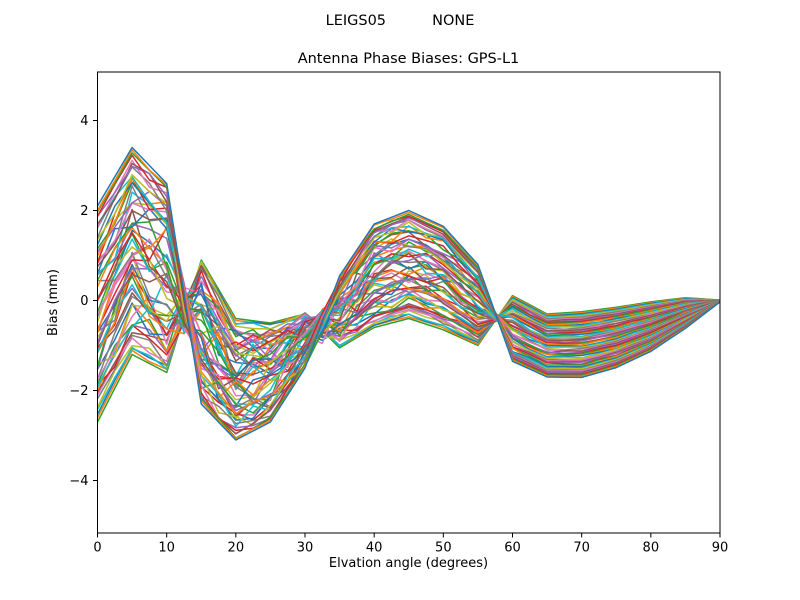 This screenshot has width=800, height=600. I want to click on x-tick-label: 90, so click(720, 548).